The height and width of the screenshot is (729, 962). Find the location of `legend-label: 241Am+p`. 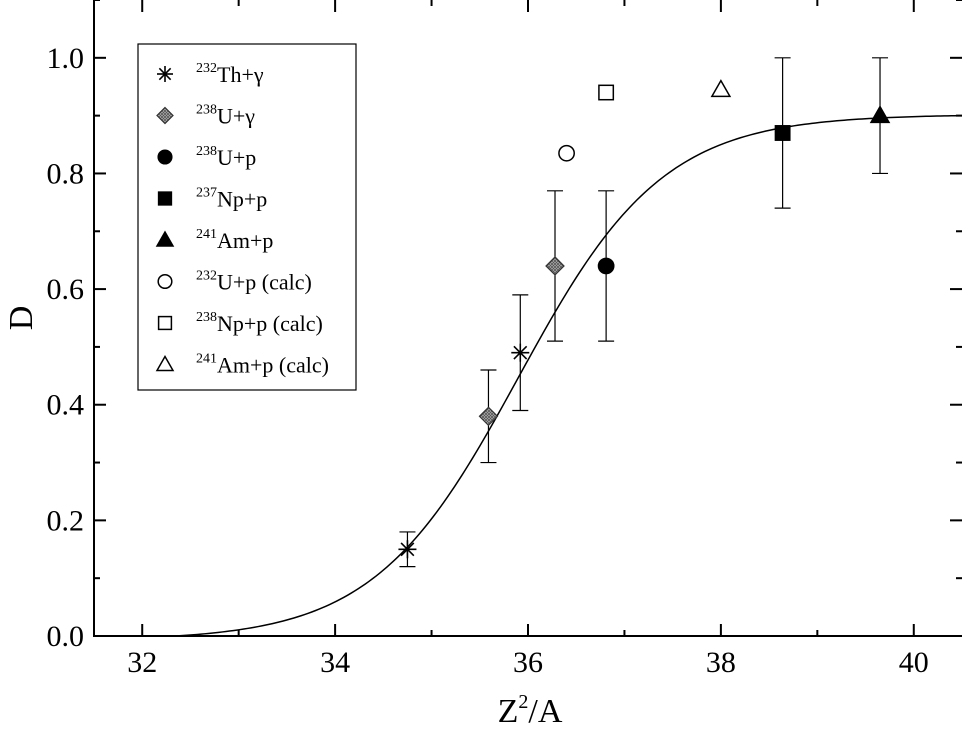

legend-label: 241Am+p is located at coordinates (234, 240).